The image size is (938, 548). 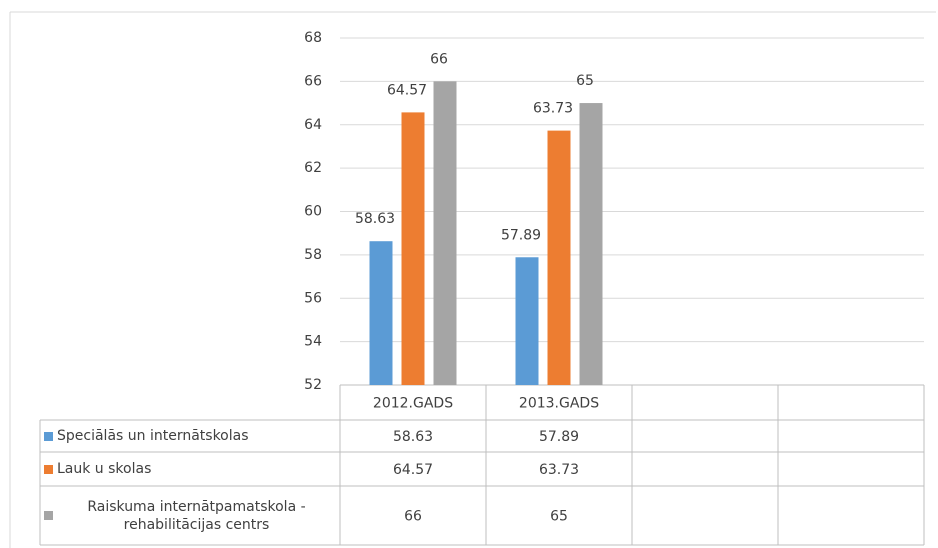 What do you see at coordinates (313, 38) in the screenshot?
I see `y-tick-label: 68` at bounding box center [313, 38].